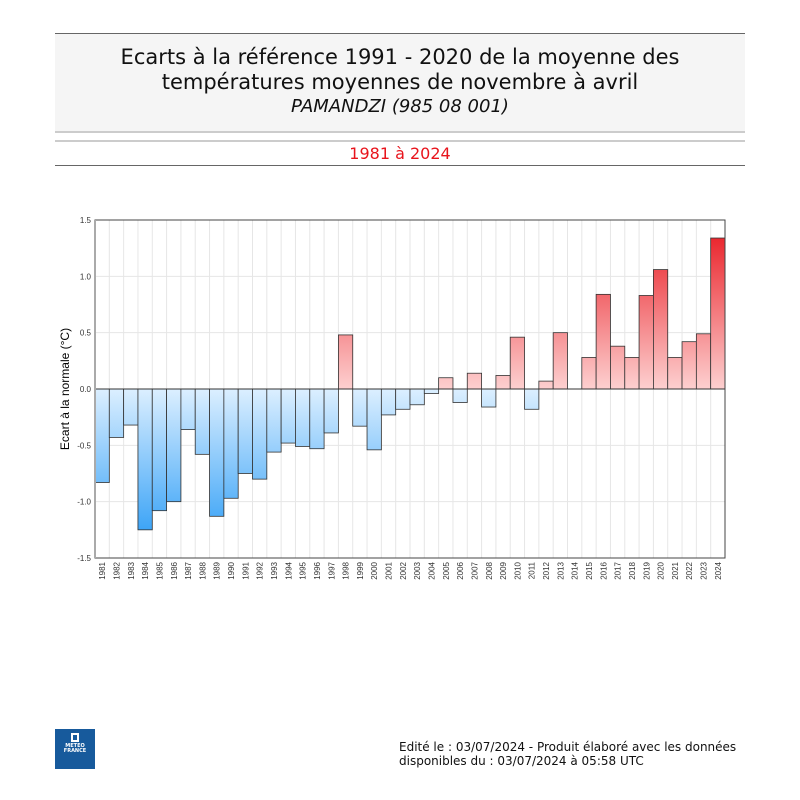 The image size is (800, 800). I want to click on bar-2017, so click(618, 367).